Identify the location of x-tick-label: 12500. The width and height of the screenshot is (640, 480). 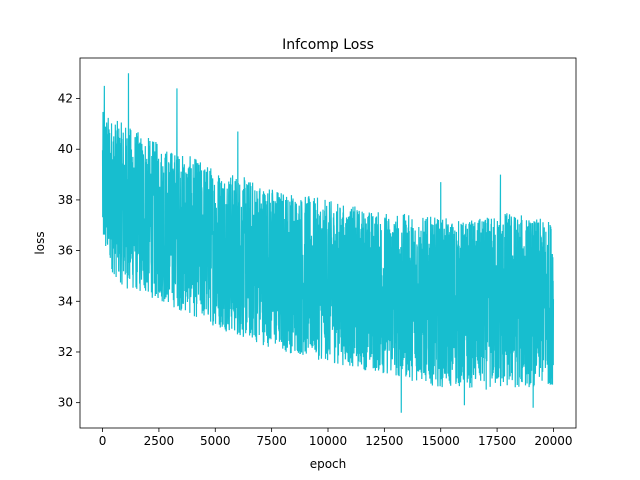
(384, 441).